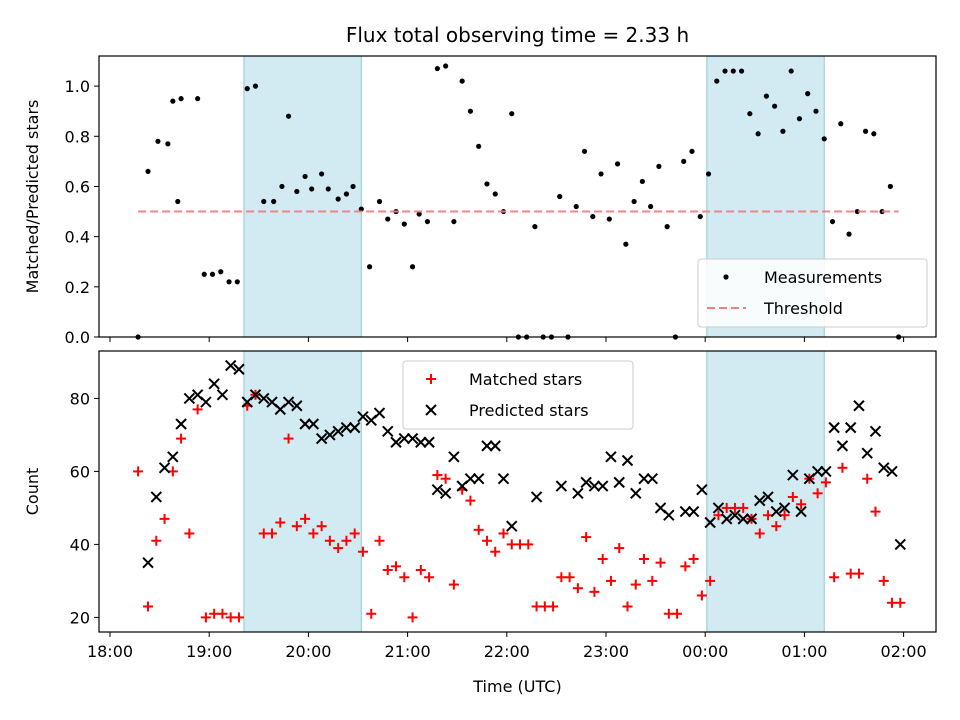  I want to click on x-tick-label: 01:00, so click(804, 651).